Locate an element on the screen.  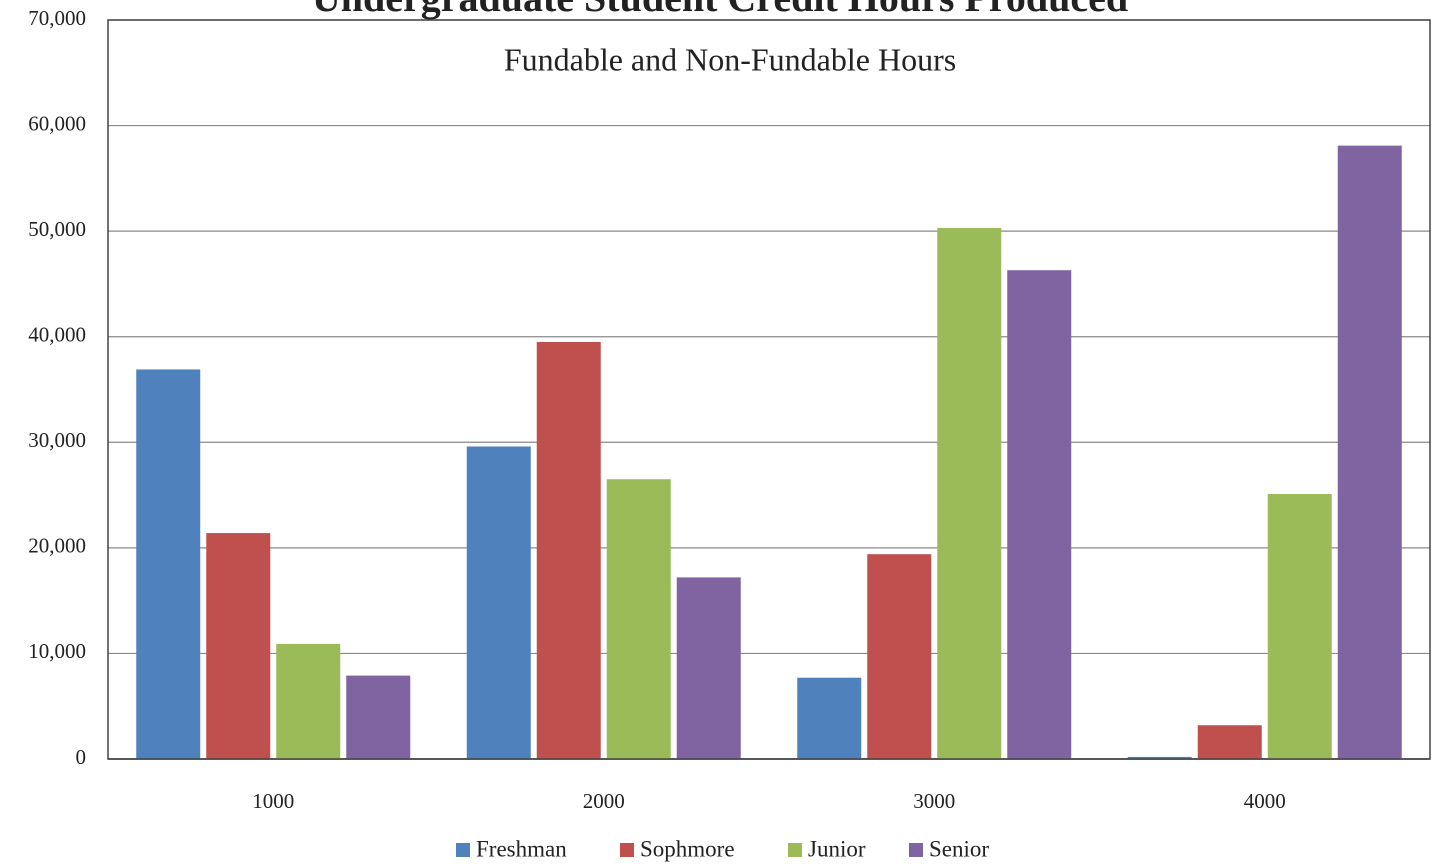
legend-label: Senior is located at coordinates (959, 848).